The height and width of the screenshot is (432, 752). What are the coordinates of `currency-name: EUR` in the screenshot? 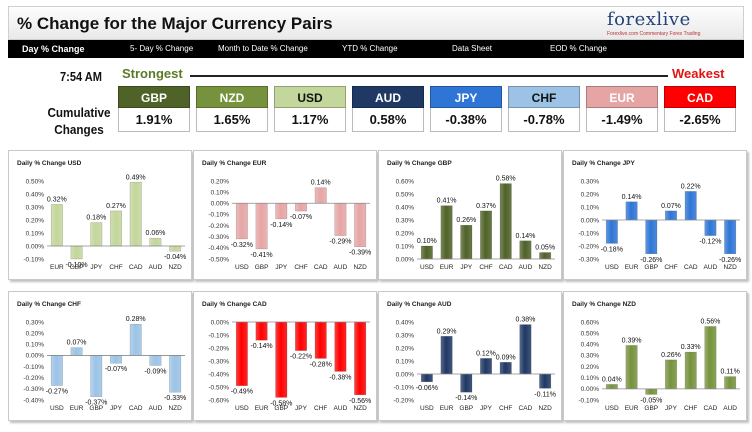 It's located at (622, 97).